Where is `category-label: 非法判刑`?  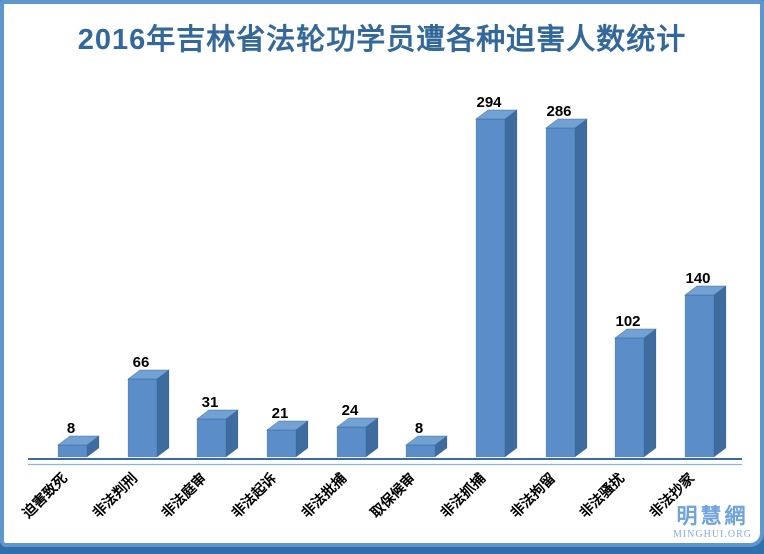 category-label: 非法判刑 is located at coordinates (114, 495).